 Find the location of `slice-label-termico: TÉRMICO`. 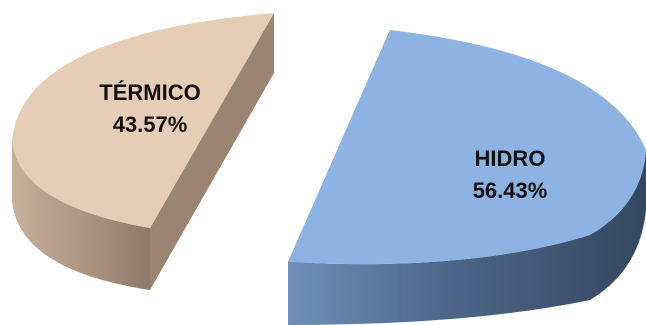

slice-label-termico: TÉRMICO is located at coordinates (149, 92).